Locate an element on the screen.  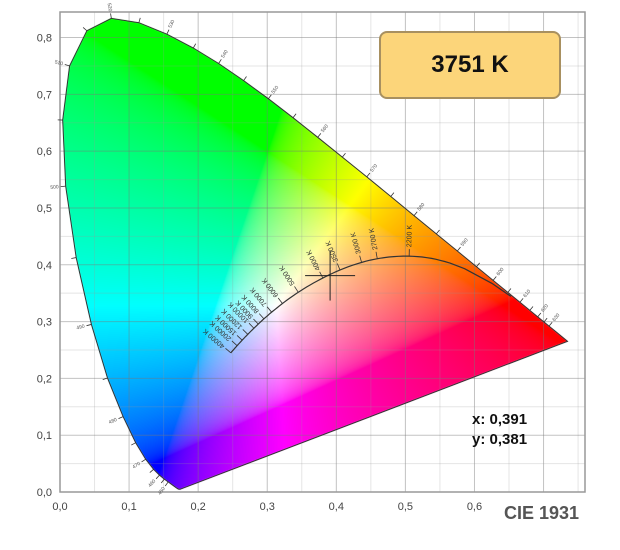
planckian-tick-label: 5000 K is located at coordinates (287, 275).